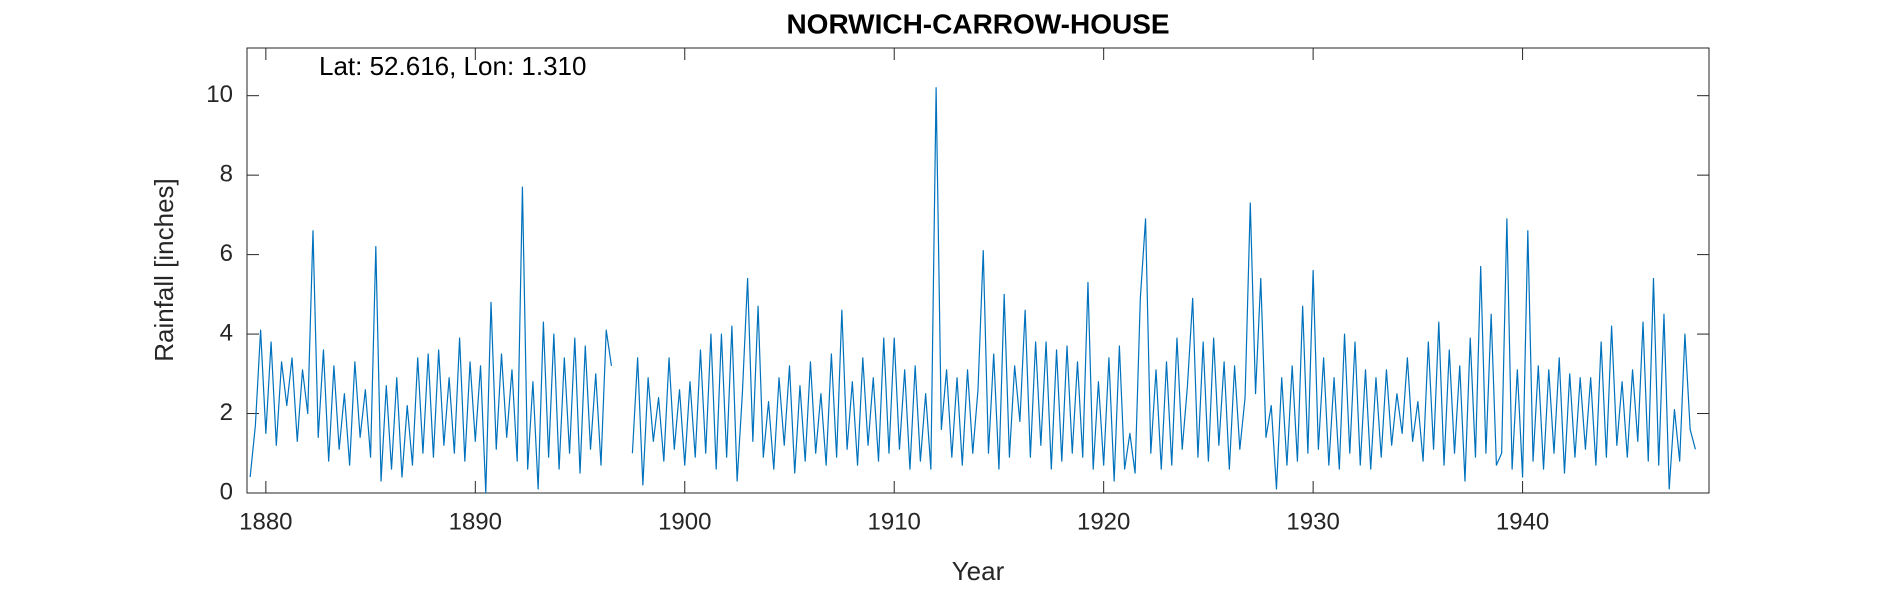 This screenshot has height=591, width=1890. What do you see at coordinates (265, 521) in the screenshot?
I see `x-tick-label: 1880` at bounding box center [265, 521].